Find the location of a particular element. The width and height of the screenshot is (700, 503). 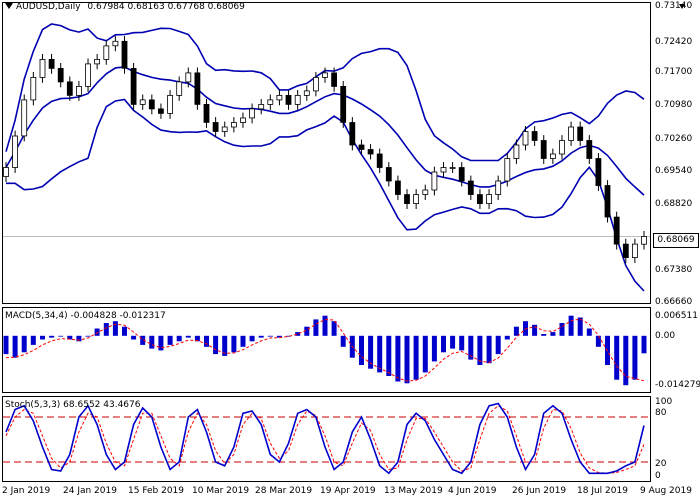

price-tick: 0.70260 is located at coordinates (674, 139).